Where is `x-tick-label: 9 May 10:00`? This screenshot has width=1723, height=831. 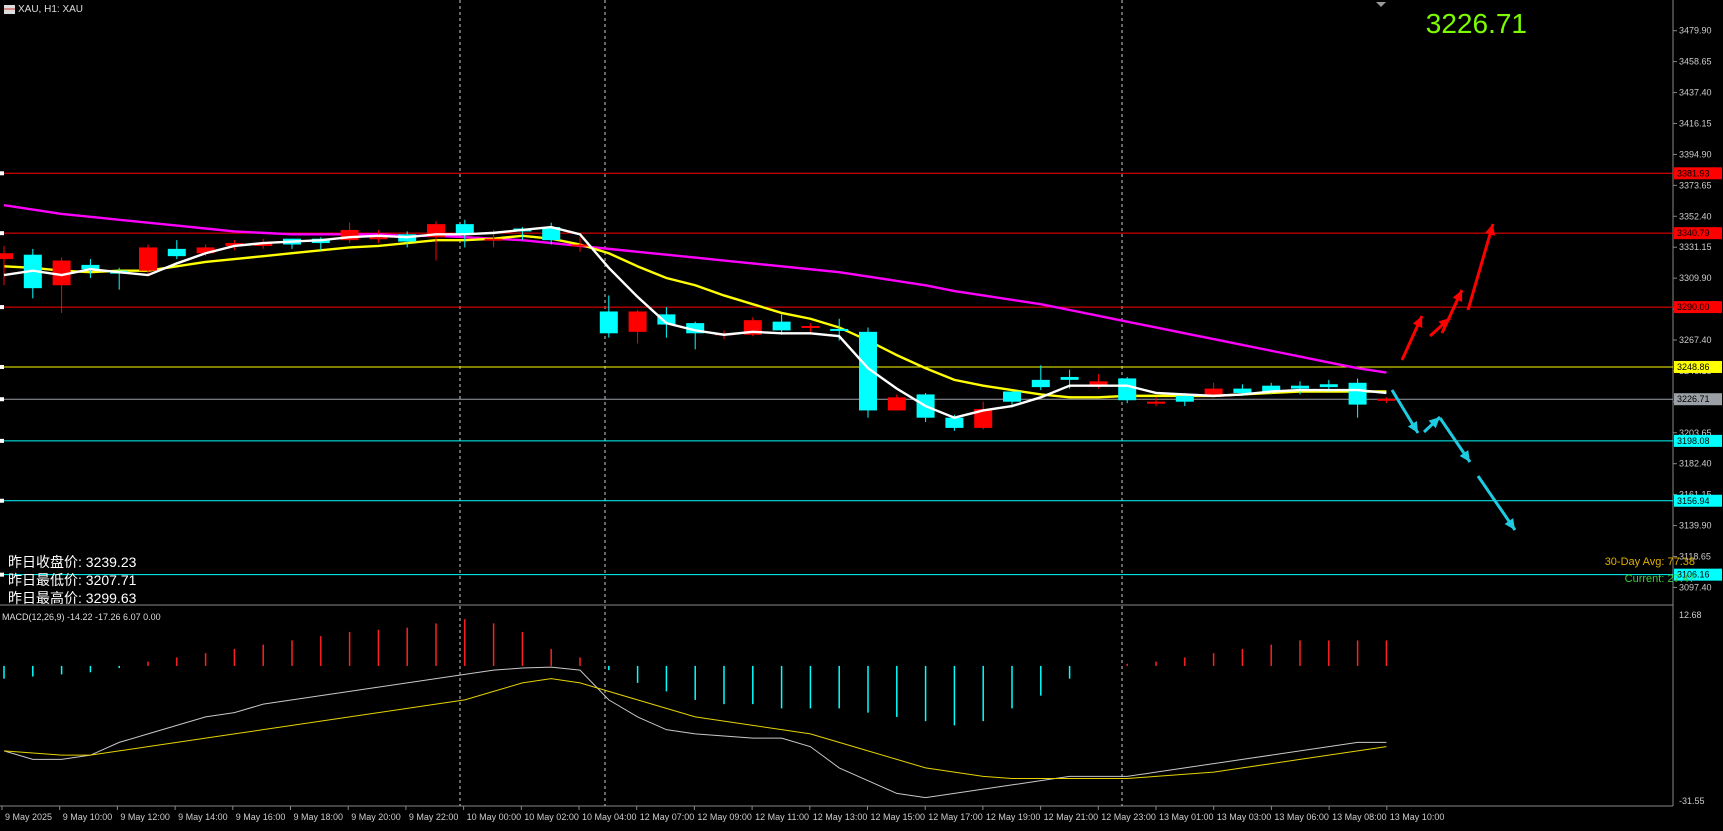
x-tick-label: 9 May 10:00 is located at coordinates (88, 817).